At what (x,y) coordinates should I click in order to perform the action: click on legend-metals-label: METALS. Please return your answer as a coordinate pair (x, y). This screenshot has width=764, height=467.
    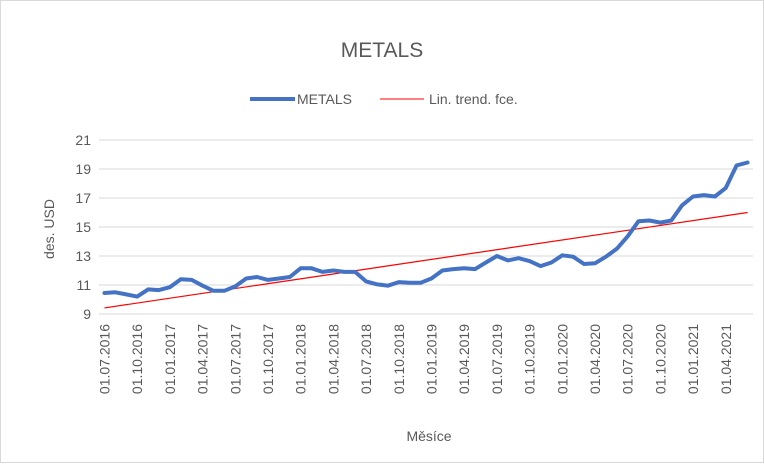
    Looking at the image, I should click on (324, 99).